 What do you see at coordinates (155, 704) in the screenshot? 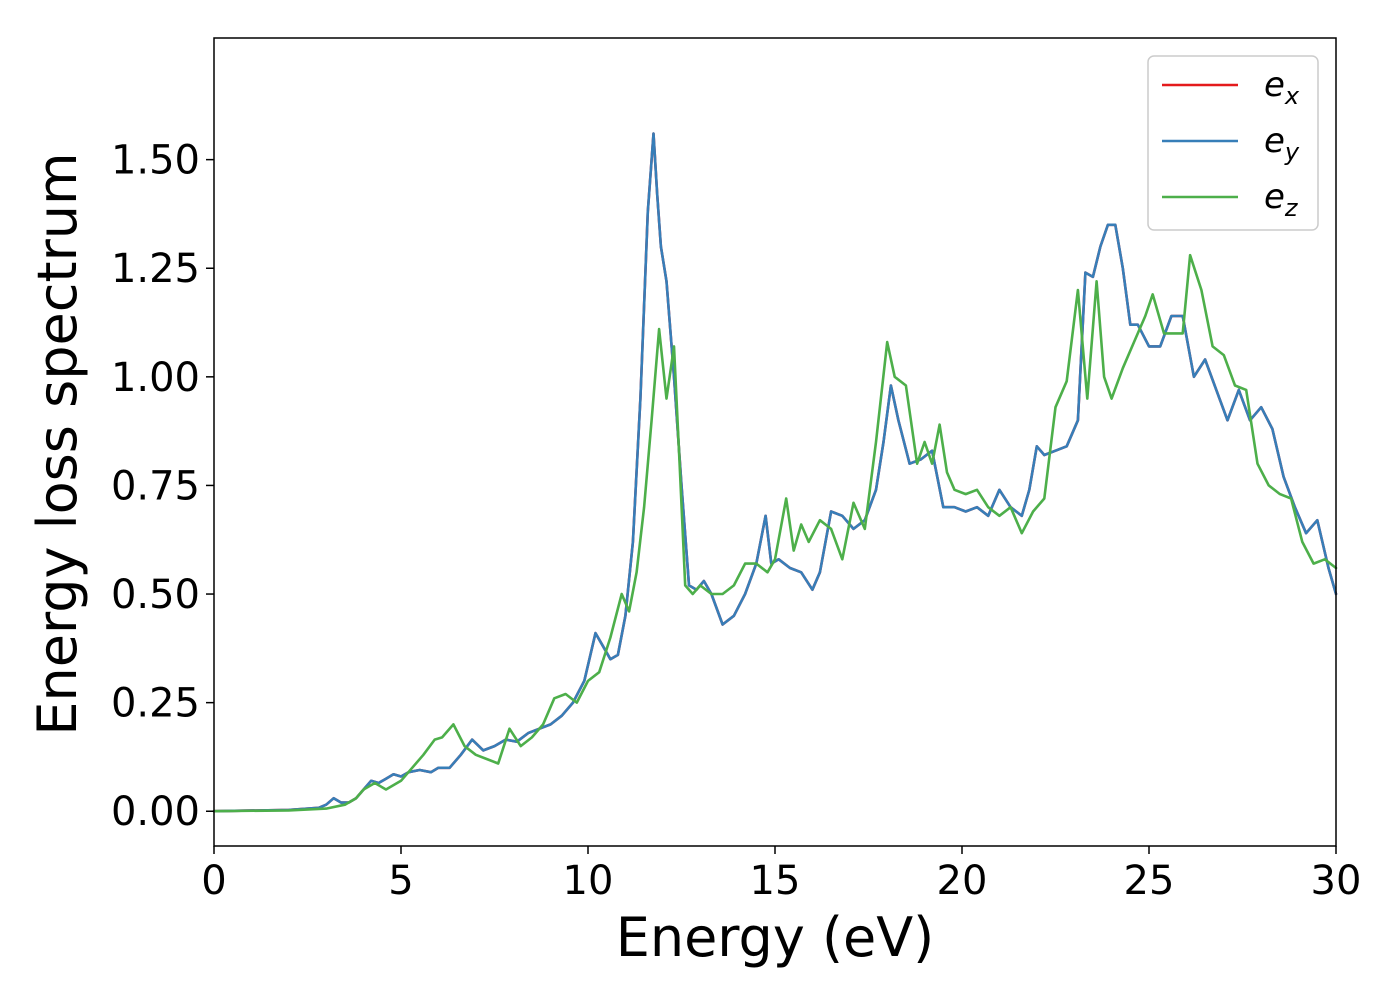
I see `y-tick-label: 0.25` at bounding box center [155, 704].